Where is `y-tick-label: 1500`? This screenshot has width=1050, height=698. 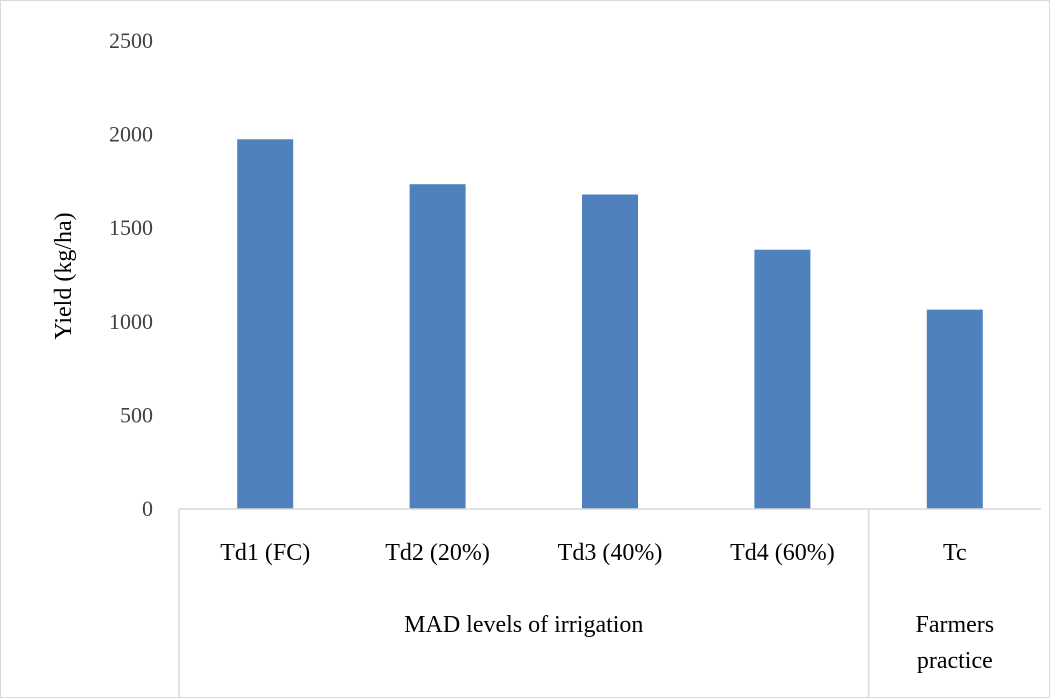
y-tick-label: 1500 is located at coordinates (131, 227).